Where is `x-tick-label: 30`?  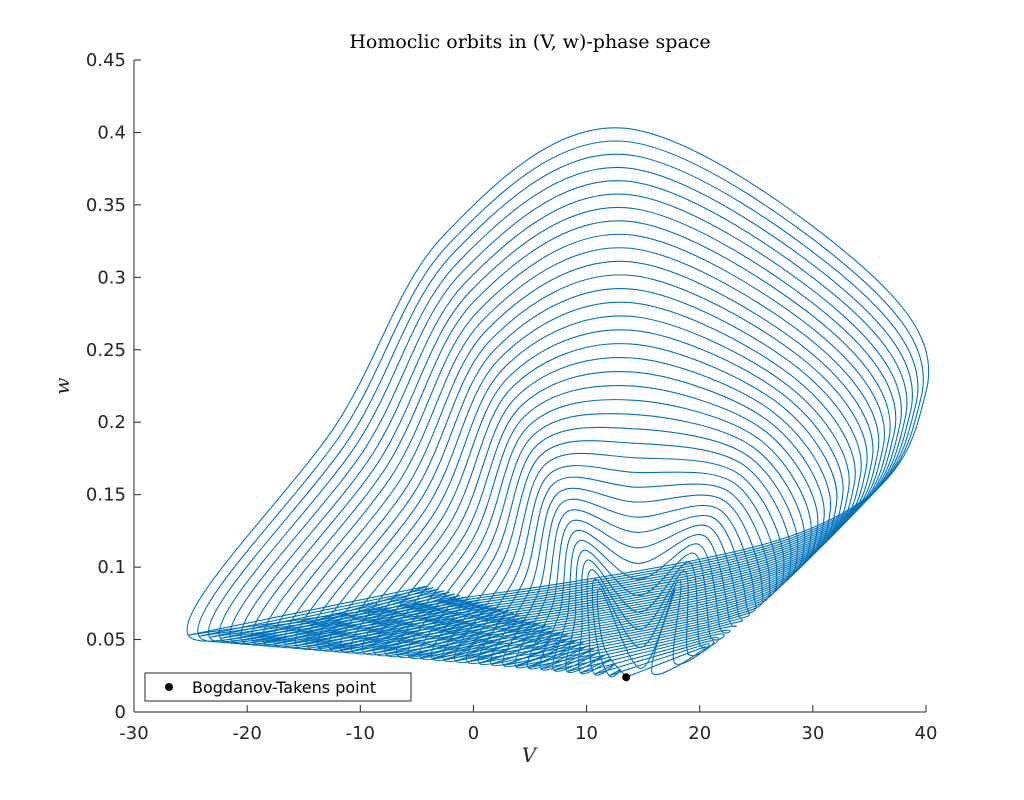
x-tick-label: 30 is located at coordinates (812, 733).